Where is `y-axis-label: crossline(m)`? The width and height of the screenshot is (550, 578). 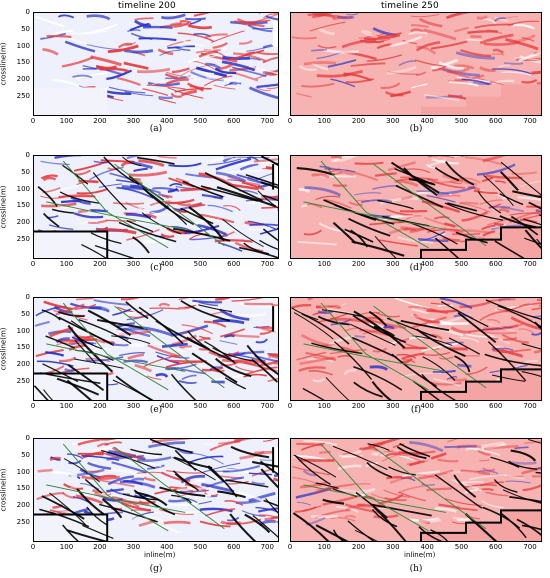 y-axis-label: crossline(m) is located at coordinates (4, 64).